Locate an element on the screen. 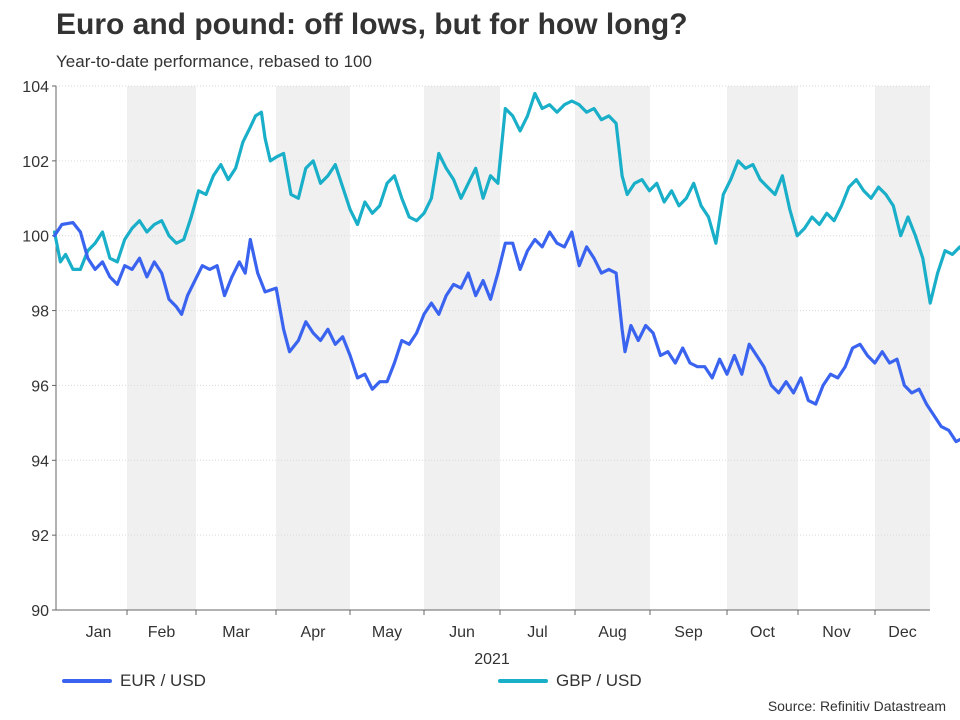 The height and width of the screenshot is (720, 960). x-tick-label-sep: Sep is located at coordinates (688, 632).